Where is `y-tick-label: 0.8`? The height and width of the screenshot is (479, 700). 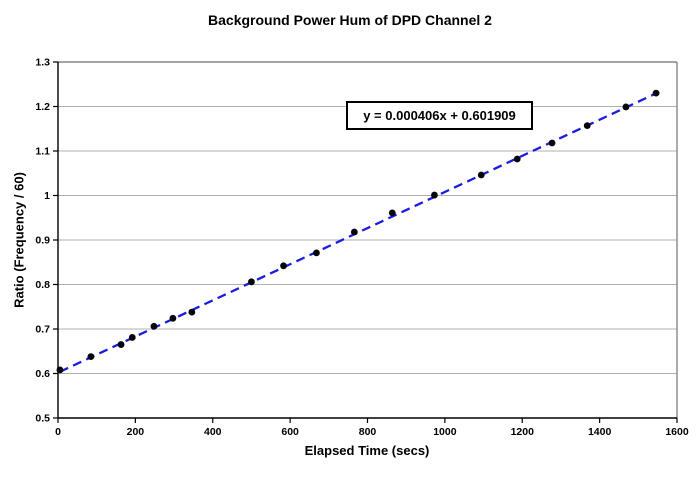 y-tick-label: 0.8 is located at coordinates (42, 285).